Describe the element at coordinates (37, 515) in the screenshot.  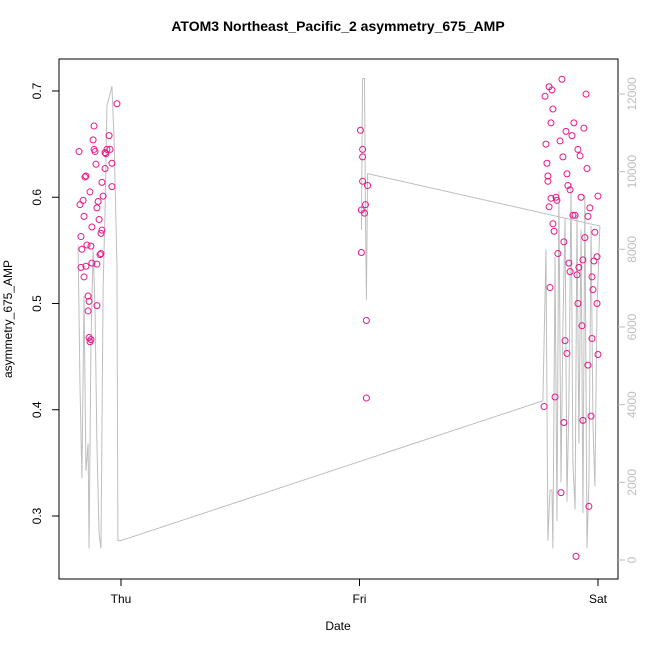
I see `y-tick-label: 0.3` at that location.